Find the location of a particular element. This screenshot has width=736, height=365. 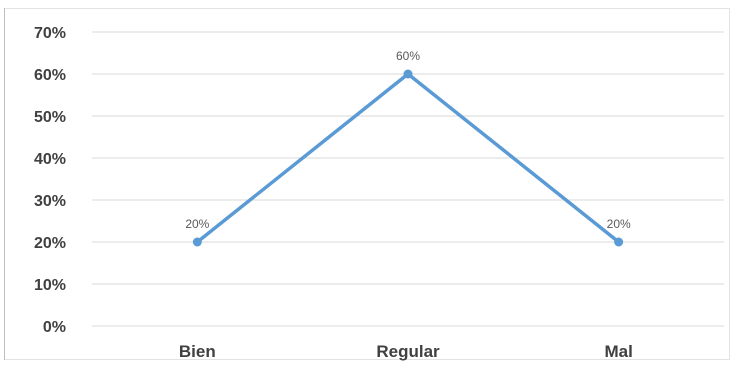

y-tick-label: 30% is located at coordinates (50, 201).